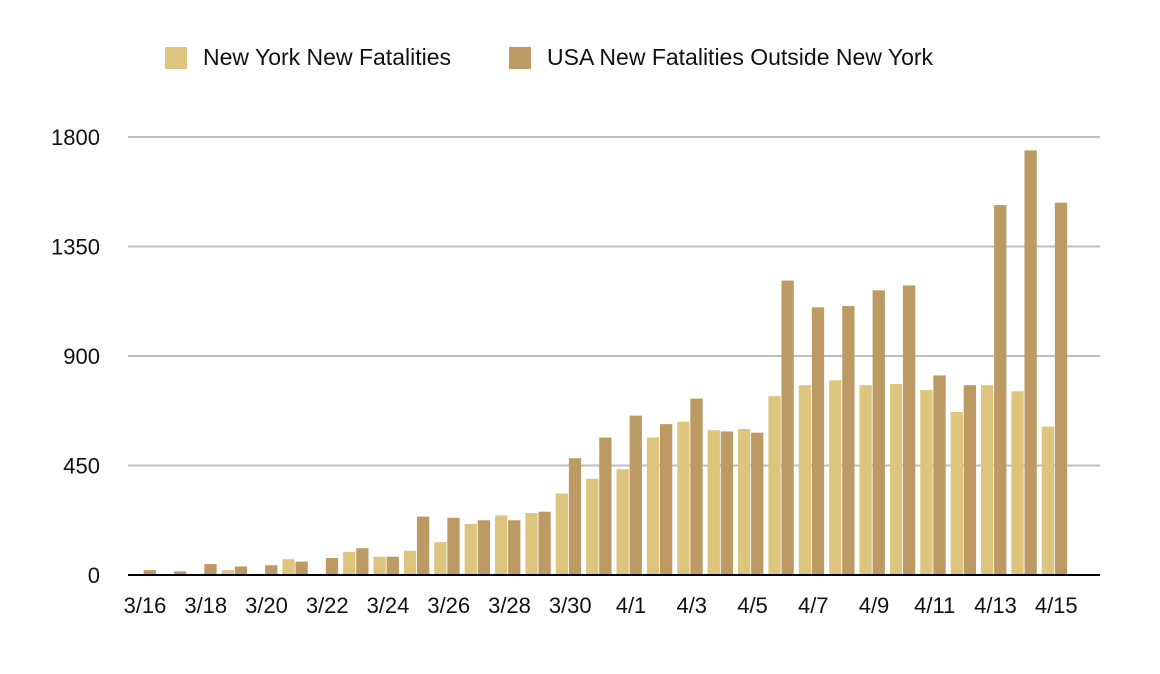 Image resolution: width=1160 pixels, height=674 pixels. Describe the element at coordinates (448, 605) in the screenshot. I see `x-tick-label: 3/26` at that location.